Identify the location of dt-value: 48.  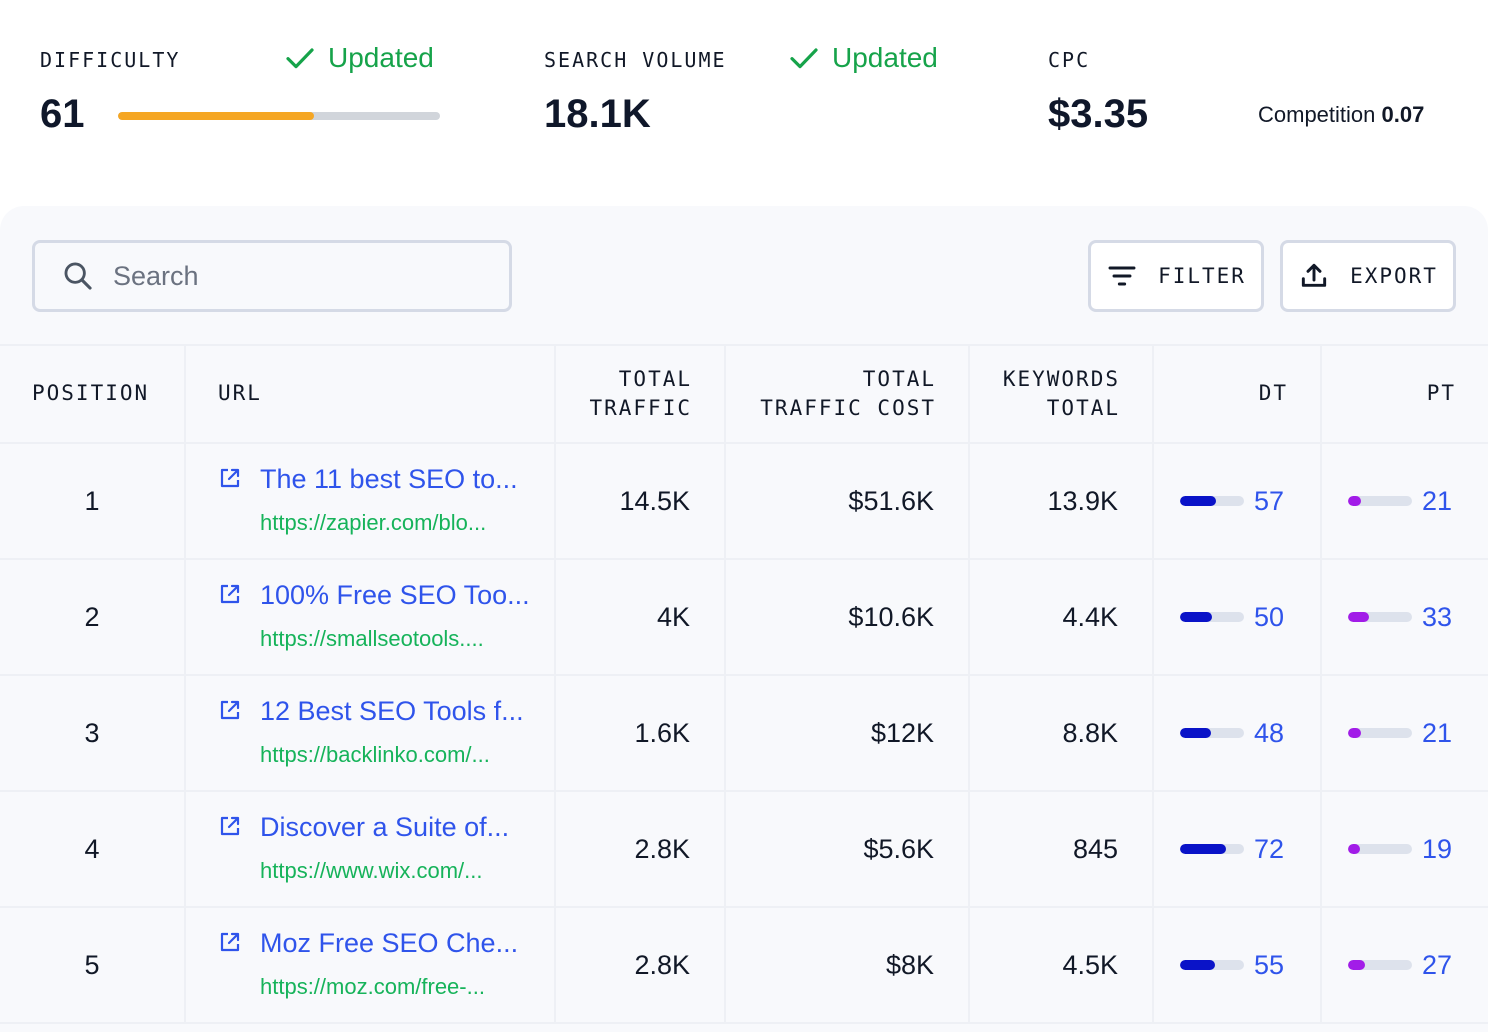
(1269, 732).